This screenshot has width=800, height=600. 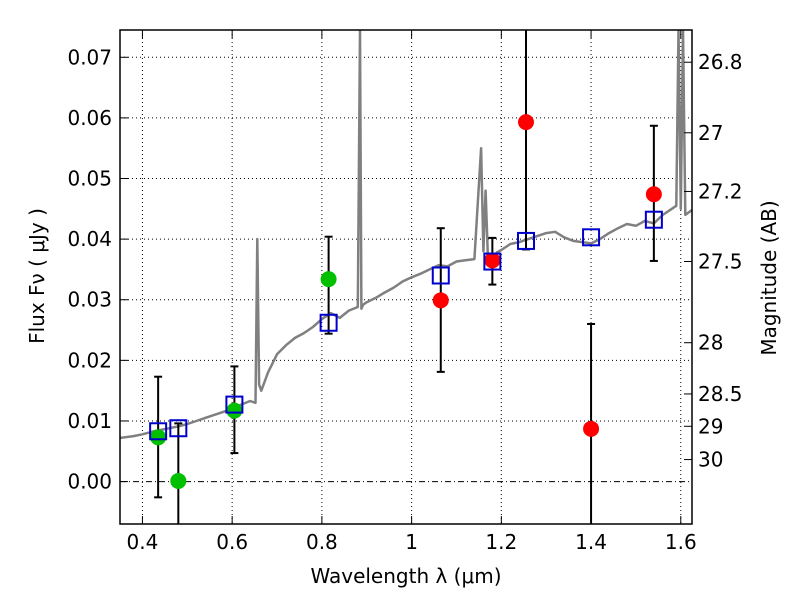 I want to click on y-tick-label: 0.04, so click(x=89, y=239).